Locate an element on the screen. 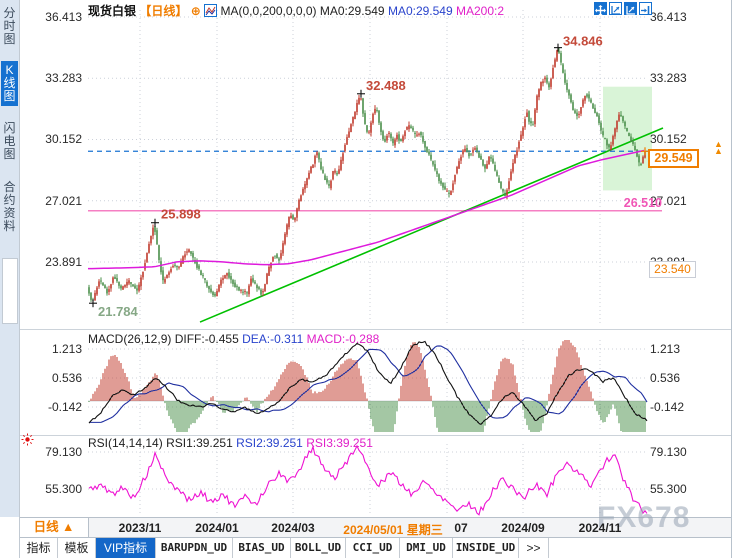  bottom-tab->>: >> is located at coordinates (534, 548).